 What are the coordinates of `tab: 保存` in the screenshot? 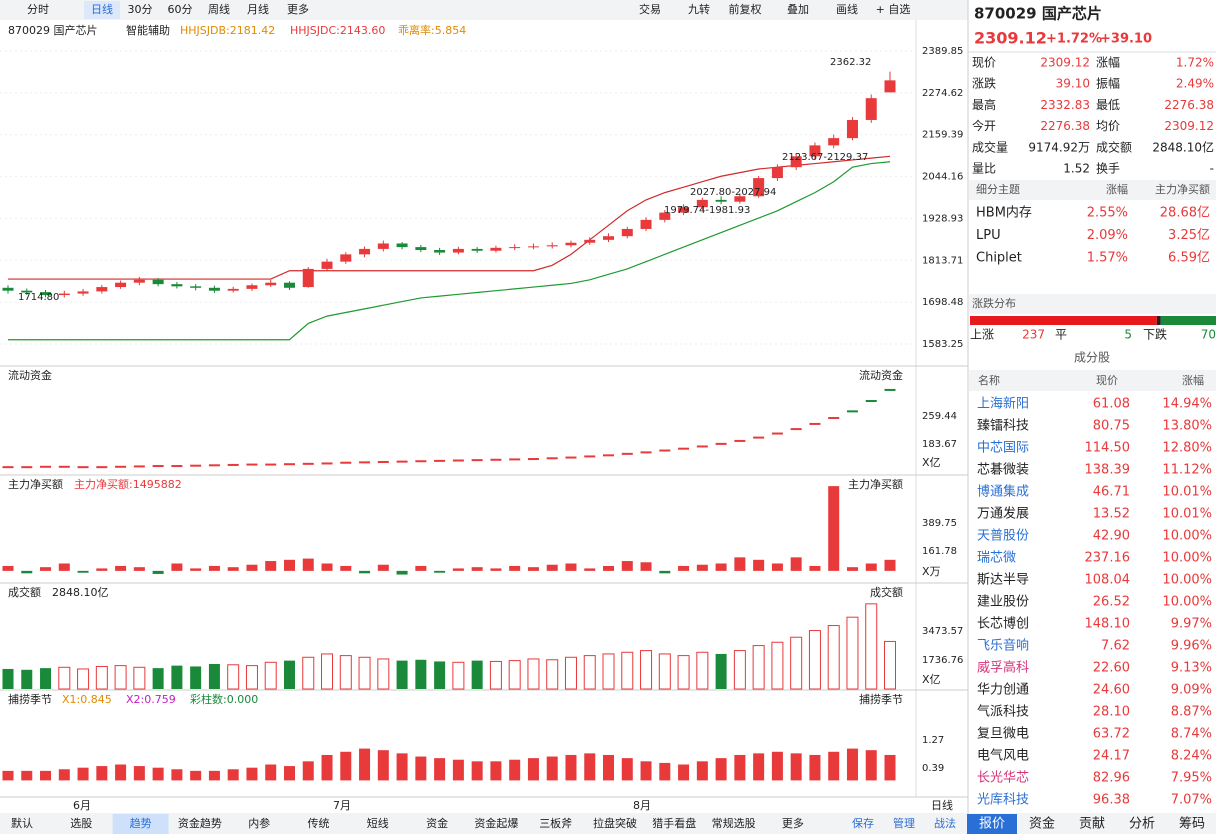 It's located at (863, 823).